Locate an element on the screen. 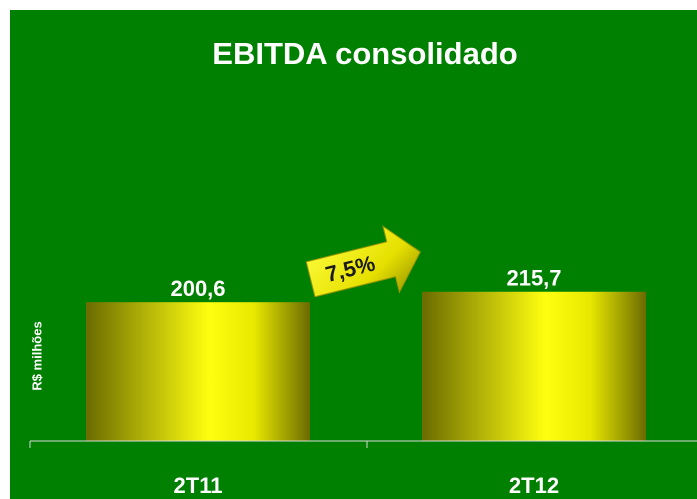 The image size is (697, 499). growth-arrow: 7,5% is located at coordinates (363, 261).